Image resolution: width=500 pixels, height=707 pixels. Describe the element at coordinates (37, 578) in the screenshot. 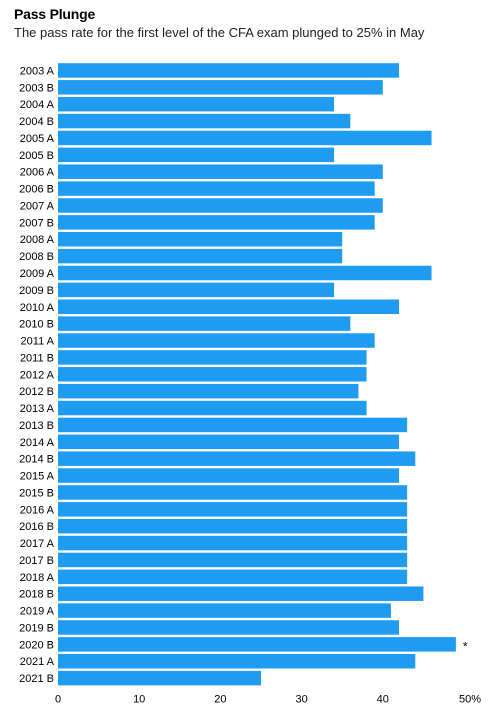

I see `category-label: 2018 A` at that location.